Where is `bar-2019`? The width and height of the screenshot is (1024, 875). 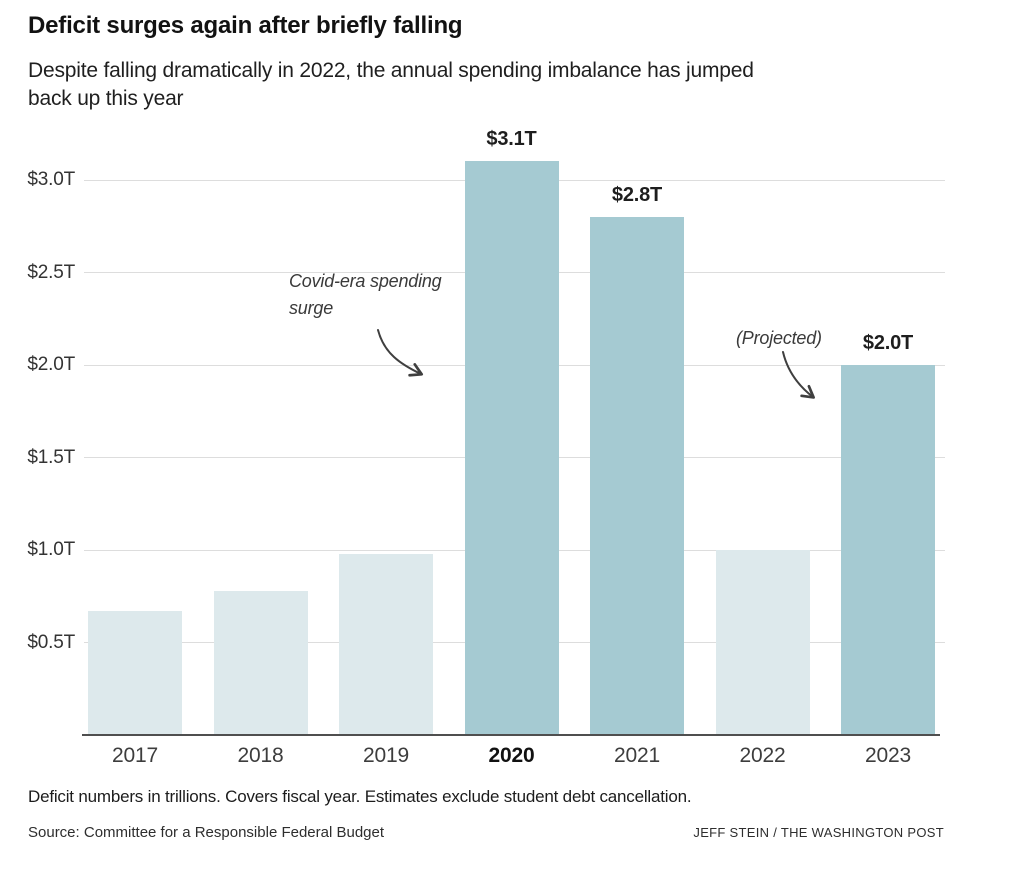
bar-2019 is located at coordinates (386, 644).